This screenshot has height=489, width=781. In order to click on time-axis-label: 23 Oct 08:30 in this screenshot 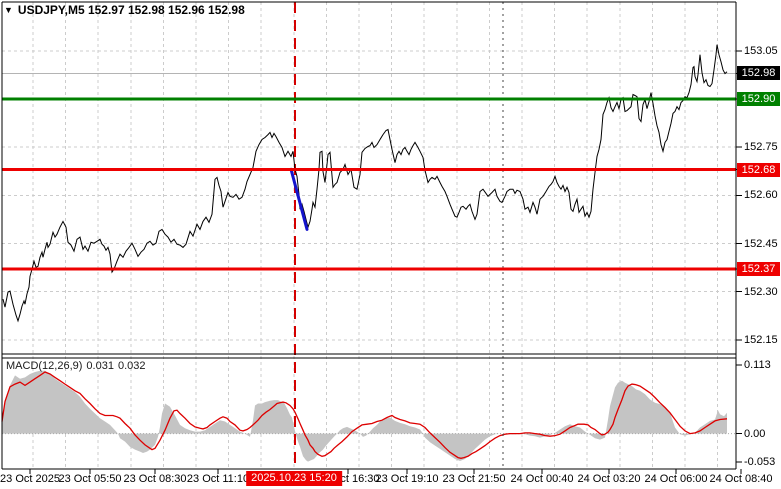, I will do `click(155, 479)`.